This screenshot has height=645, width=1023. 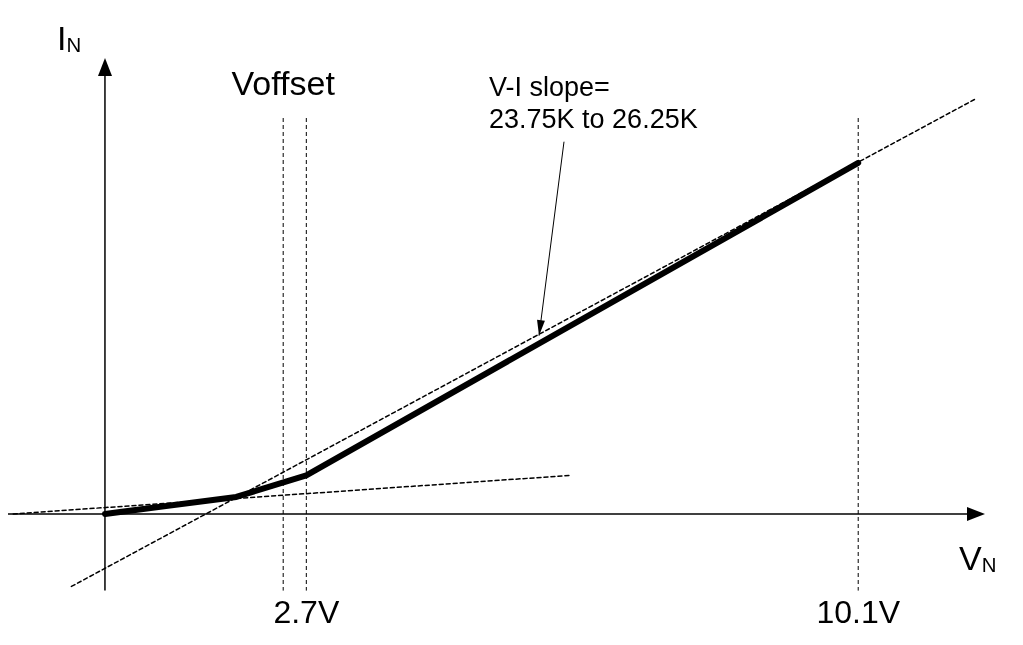 What do you see at coordinates (978, 557) in the screenshot?
I see `x-axis-title: VN` at bounding box center [978, 557].